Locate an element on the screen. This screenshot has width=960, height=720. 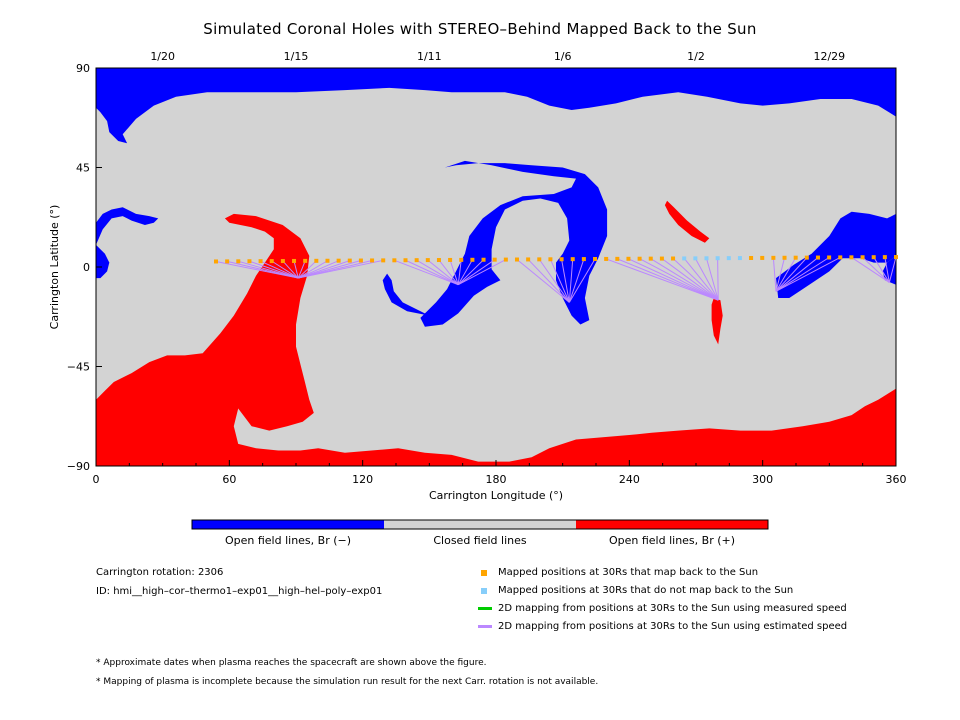
coronal-hole-west-edge is located at coordinates (127, 226).